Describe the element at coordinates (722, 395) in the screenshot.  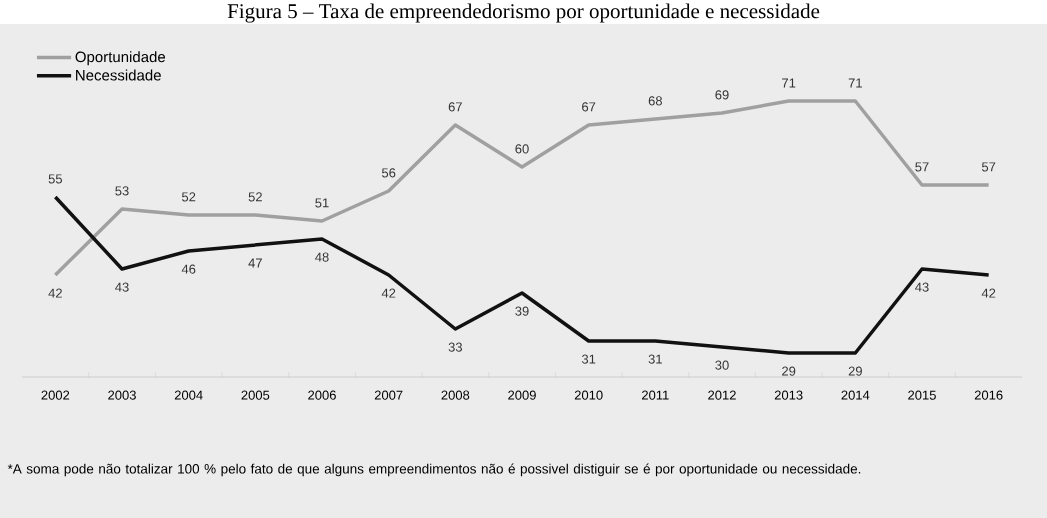
I see `x-tick-label: 2012` at that location.